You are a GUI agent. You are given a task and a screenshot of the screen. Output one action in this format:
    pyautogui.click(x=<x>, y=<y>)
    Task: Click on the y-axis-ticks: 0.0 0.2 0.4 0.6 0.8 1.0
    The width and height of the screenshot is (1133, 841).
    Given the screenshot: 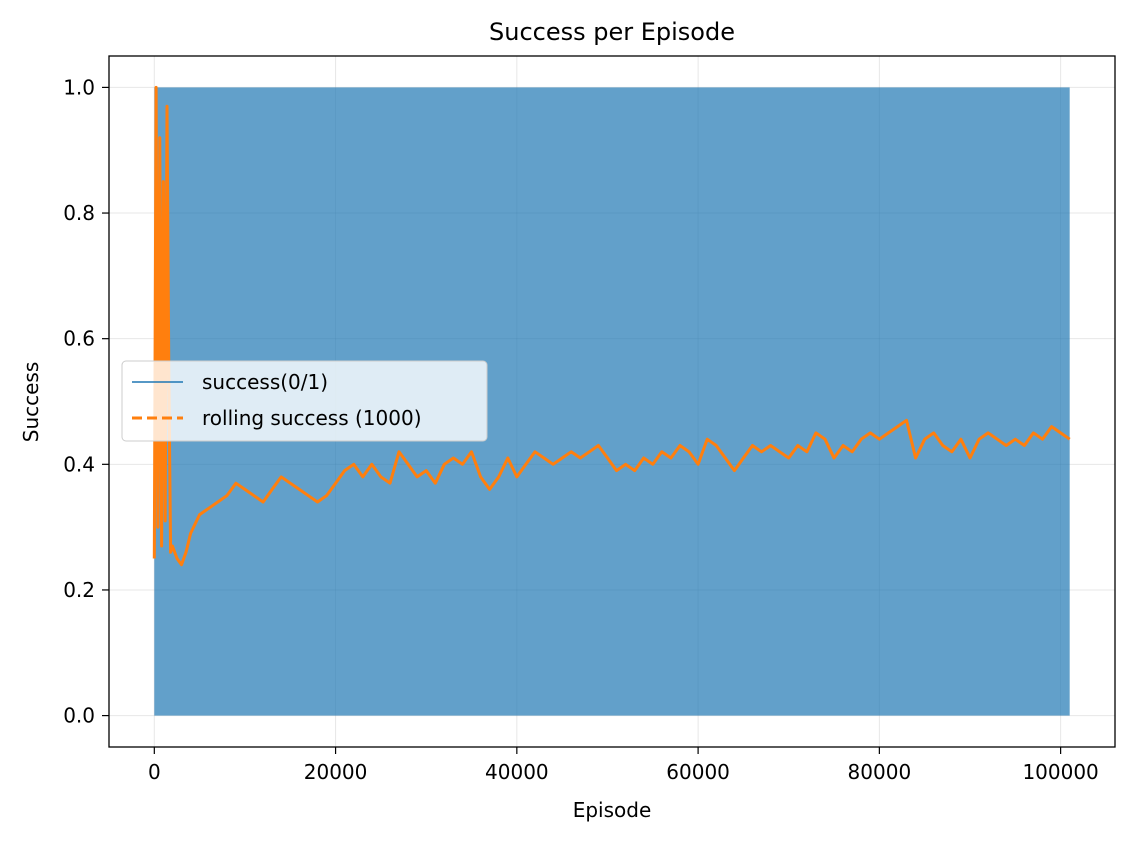 What is the action you would take?
    pyautogui.click(x=86, y=401)
    